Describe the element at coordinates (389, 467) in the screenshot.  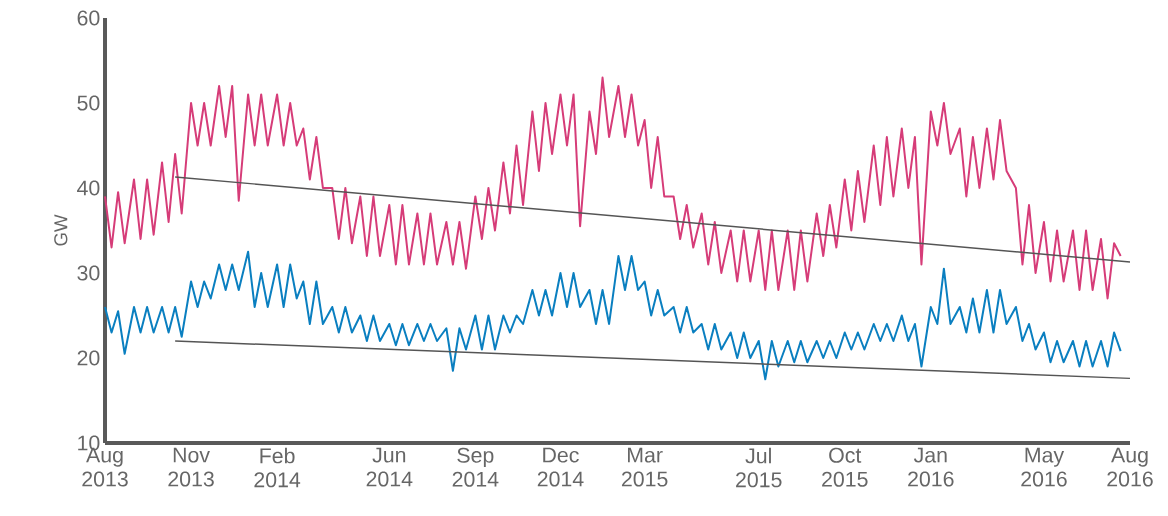
I see `x-tick-label: Jun 2014` at that location.